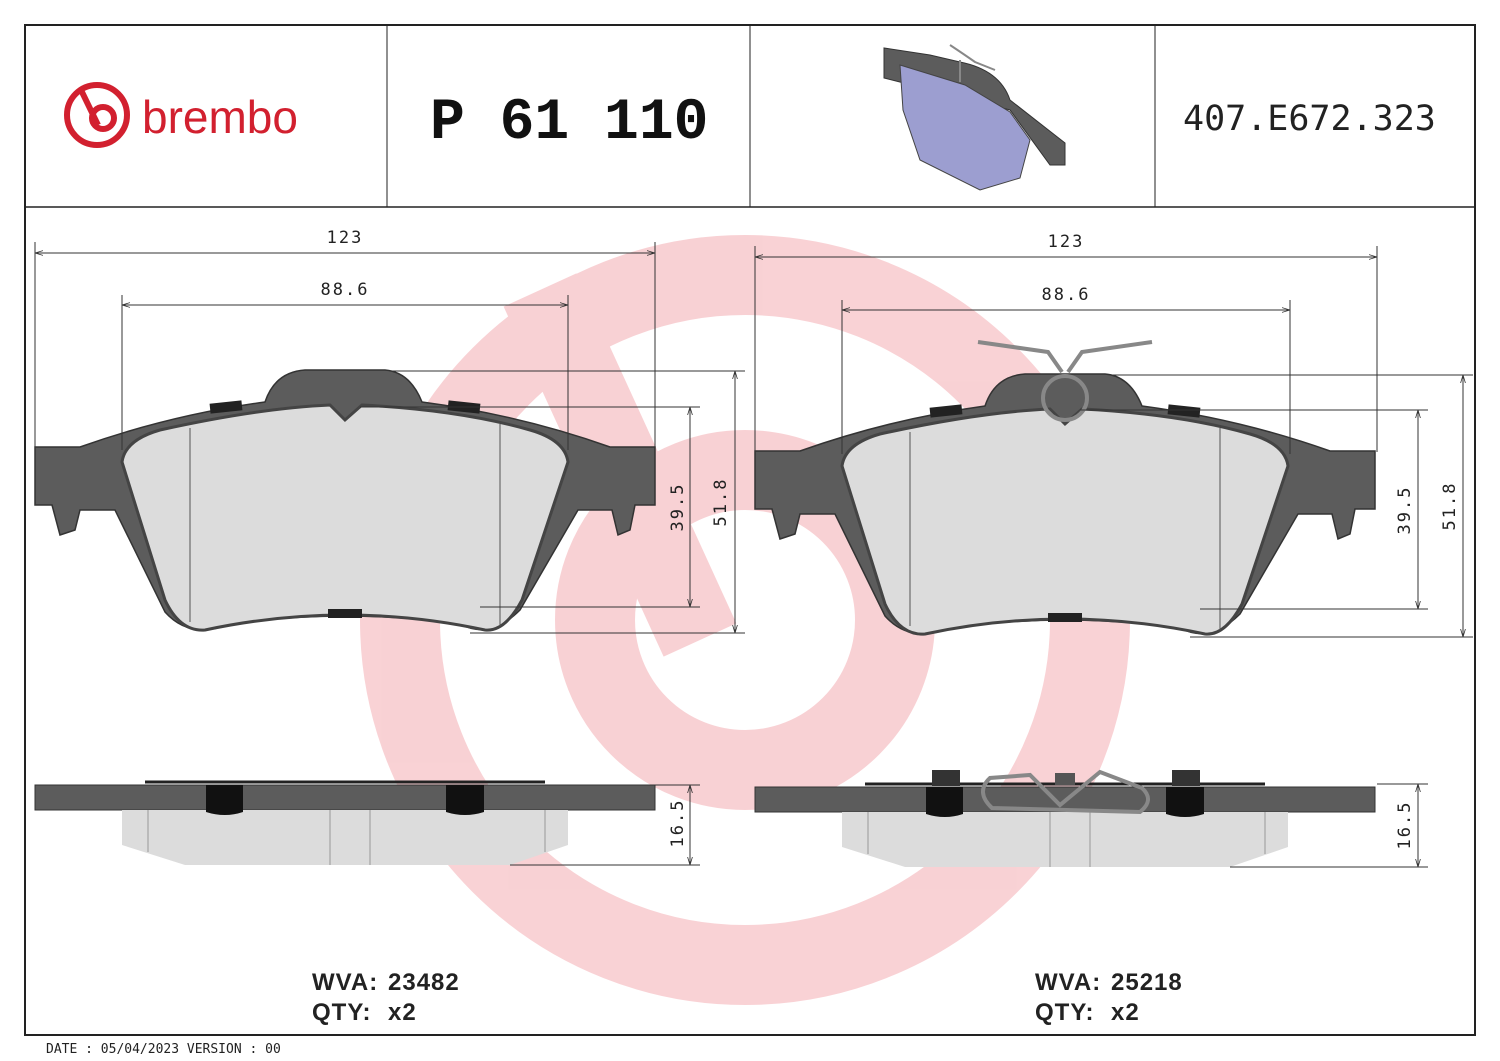 This screenshot has height=1061, width=1500. Describe the element at coordinates (1065, 577) in the screenshot. I see `clip-spring` at that location.